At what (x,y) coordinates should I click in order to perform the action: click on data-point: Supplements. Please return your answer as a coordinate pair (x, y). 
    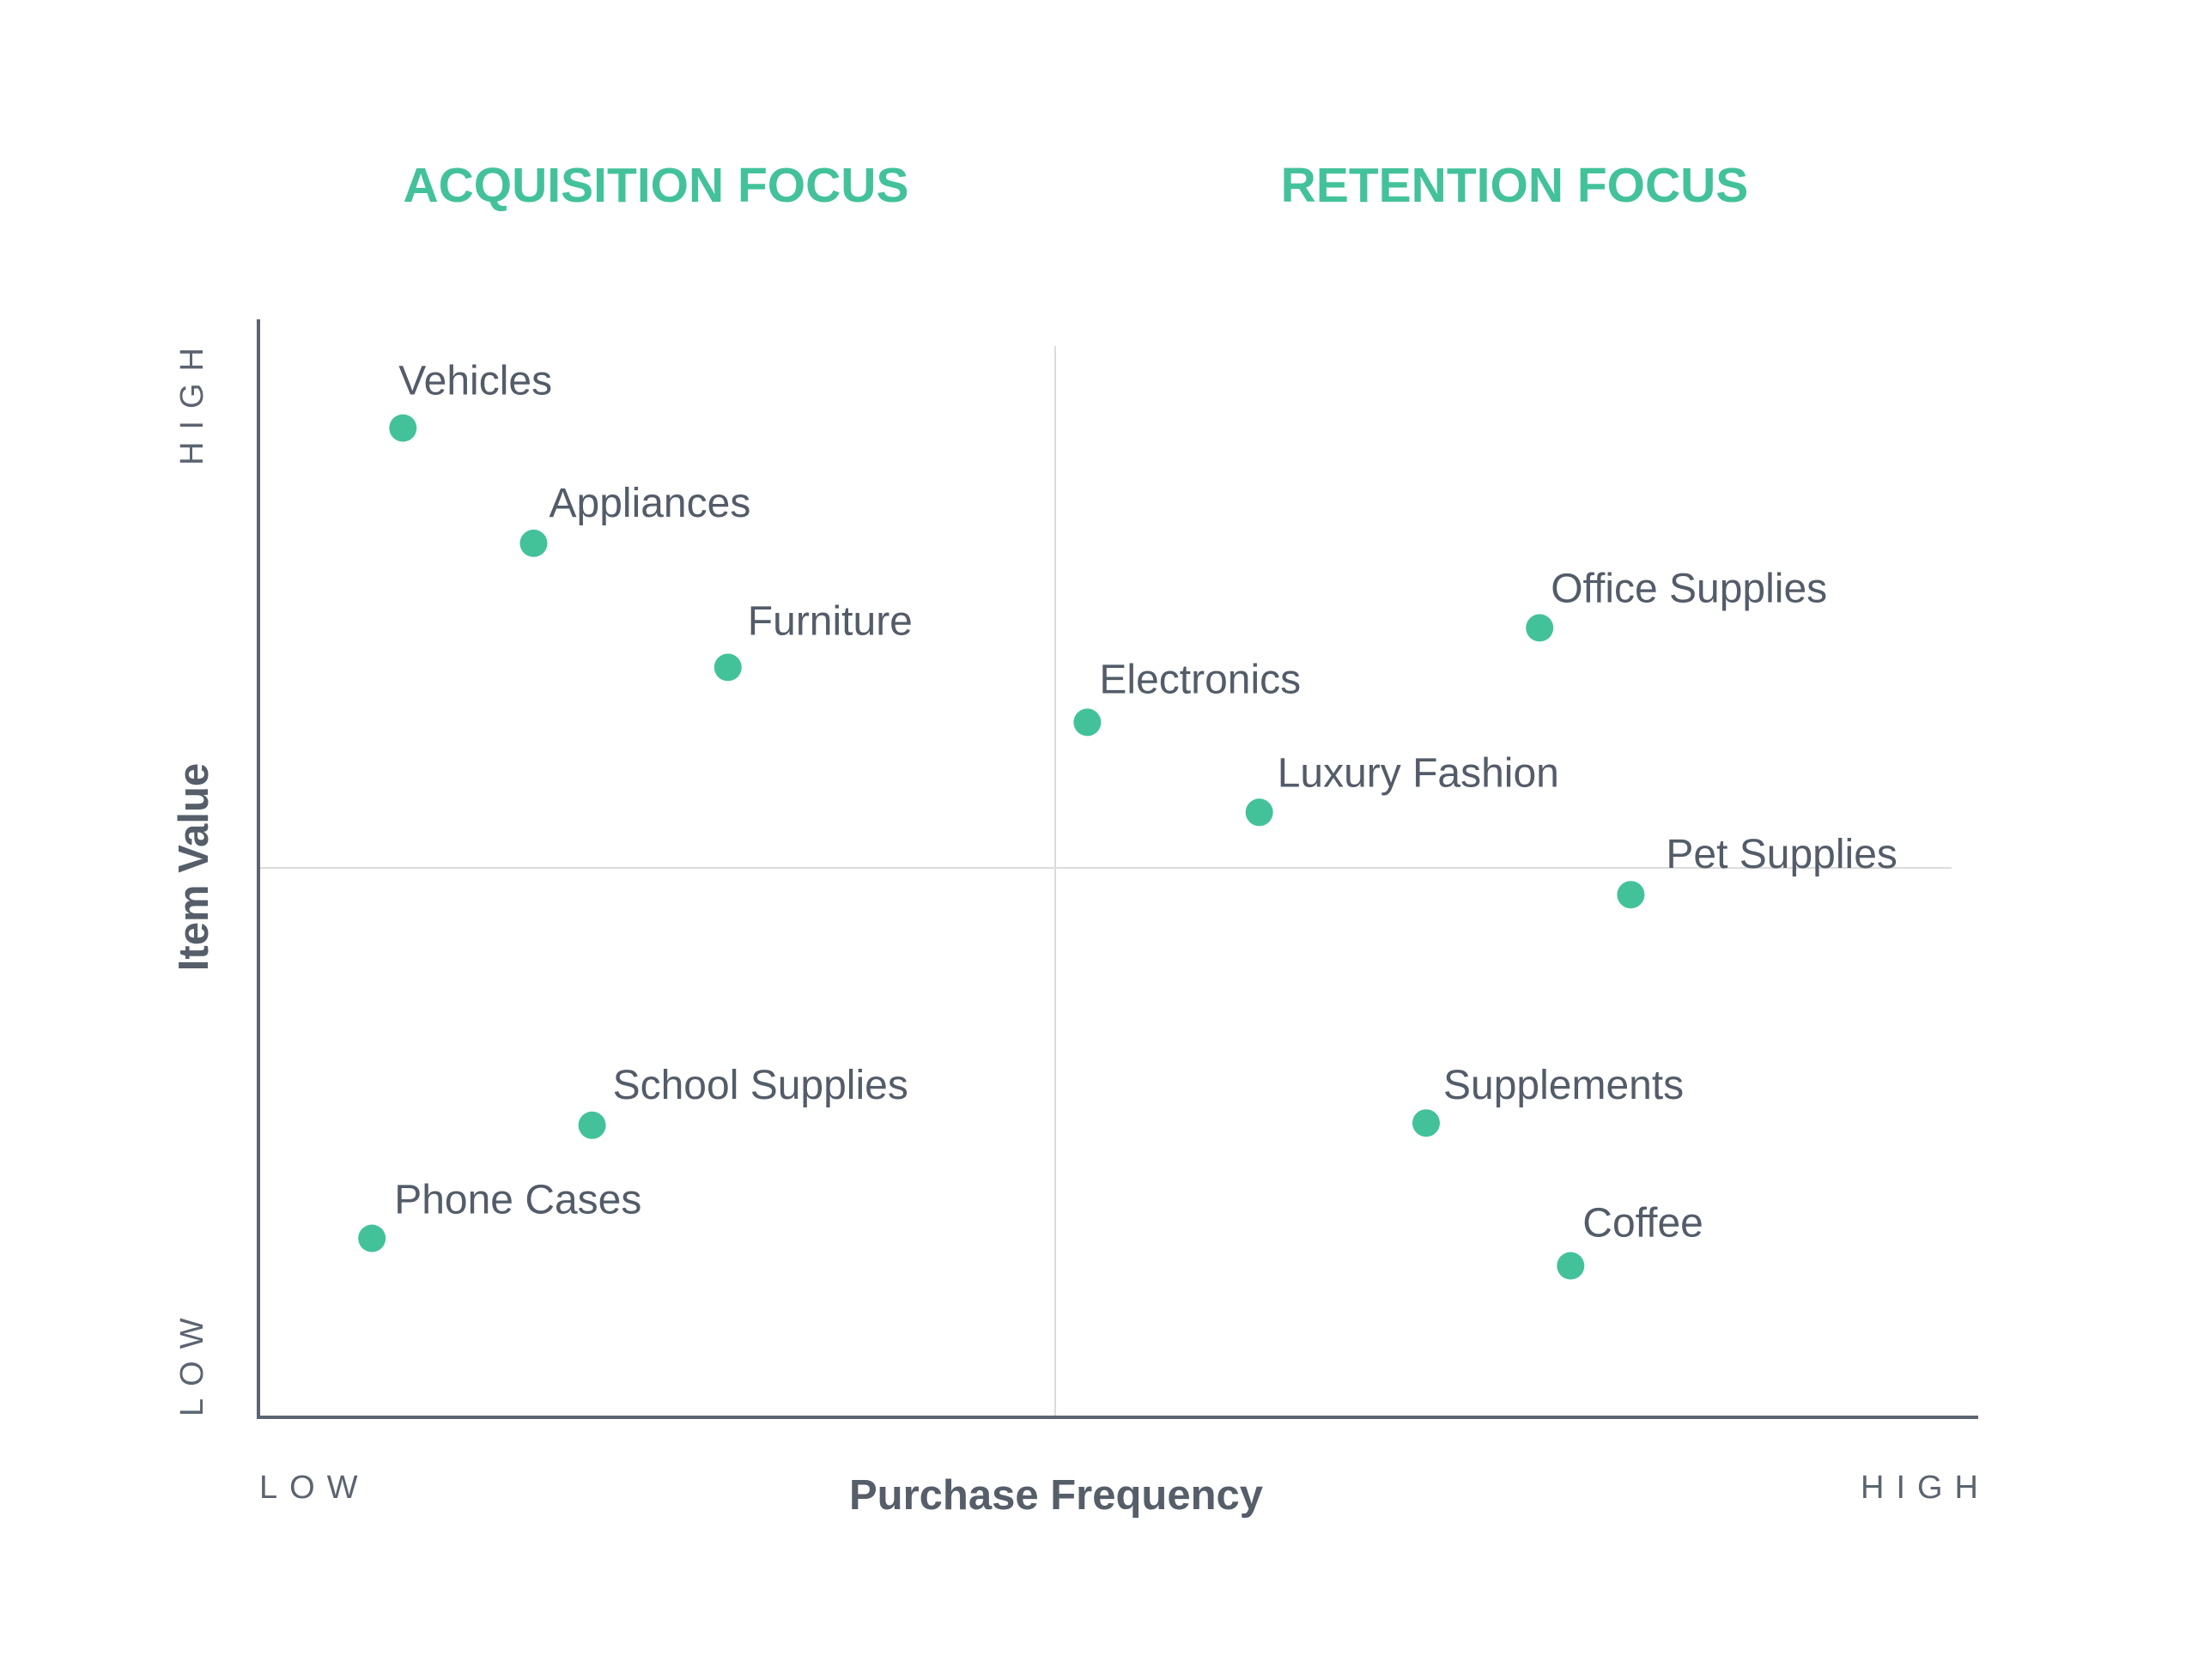
    Looking at the image, I should click on (1548, 1100).